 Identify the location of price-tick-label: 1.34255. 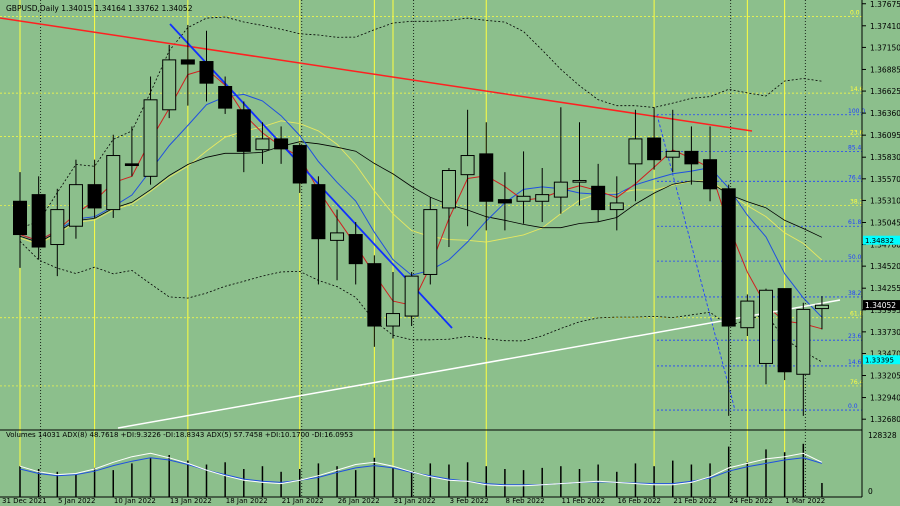
(885, 288).